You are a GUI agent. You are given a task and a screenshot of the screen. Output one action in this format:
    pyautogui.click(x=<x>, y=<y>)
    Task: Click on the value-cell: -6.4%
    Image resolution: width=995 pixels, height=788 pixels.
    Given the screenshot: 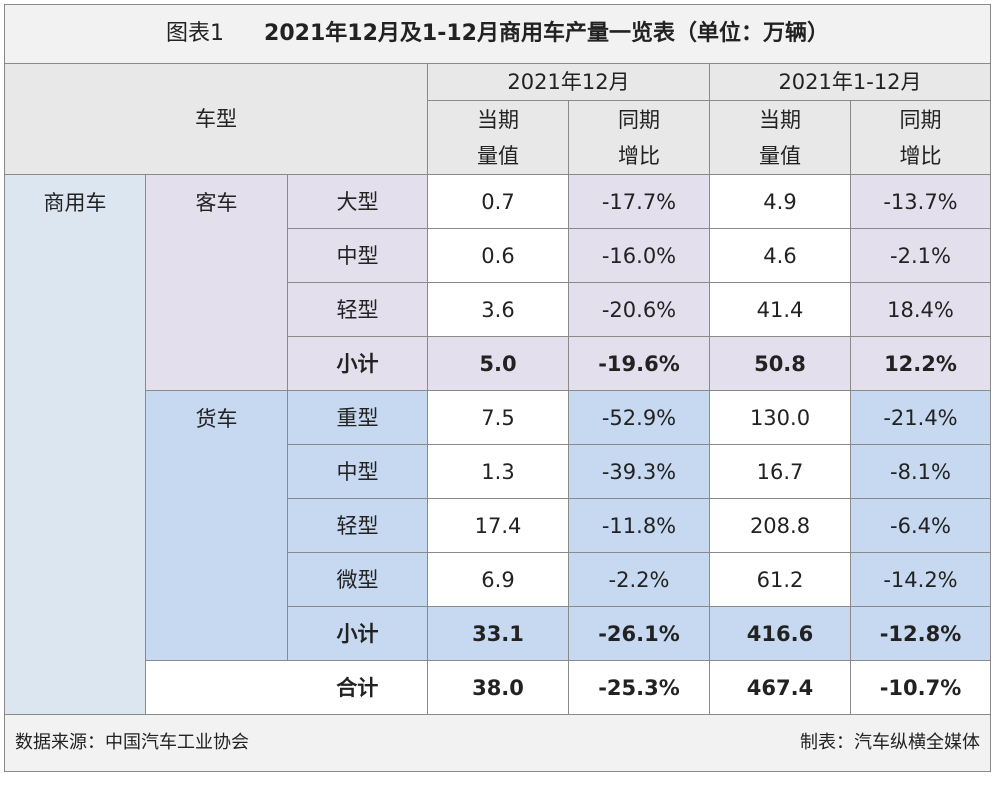 What is the action you would take?
    pyautogui.click(x=920, y=525)
    